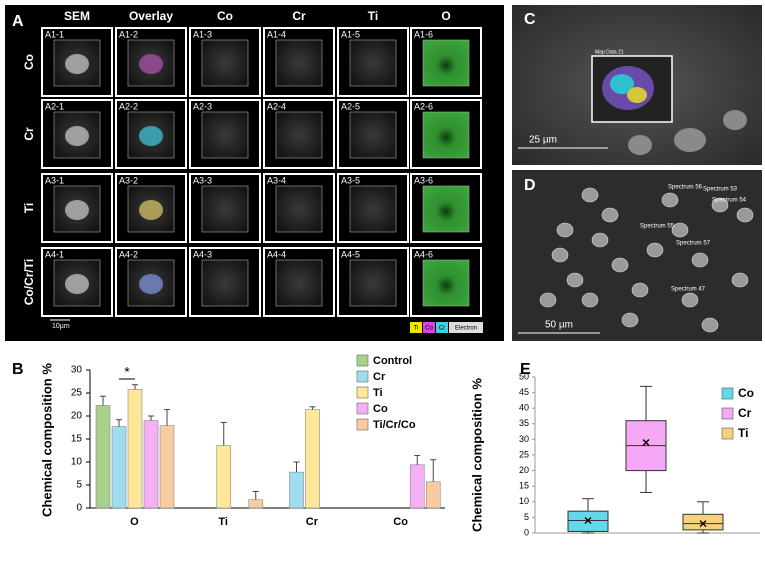 The image size is (765, 574). Describe the element at coordinates (128, 254) in the screenshot. I see `cell-label: A4-2` at that location.